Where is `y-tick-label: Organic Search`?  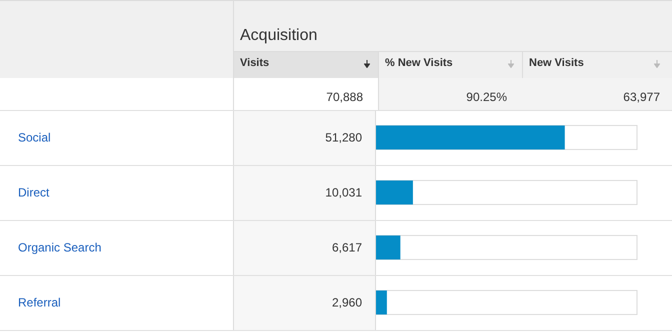
y-tick-label: Organic Search is located at coordinates (60, 247).